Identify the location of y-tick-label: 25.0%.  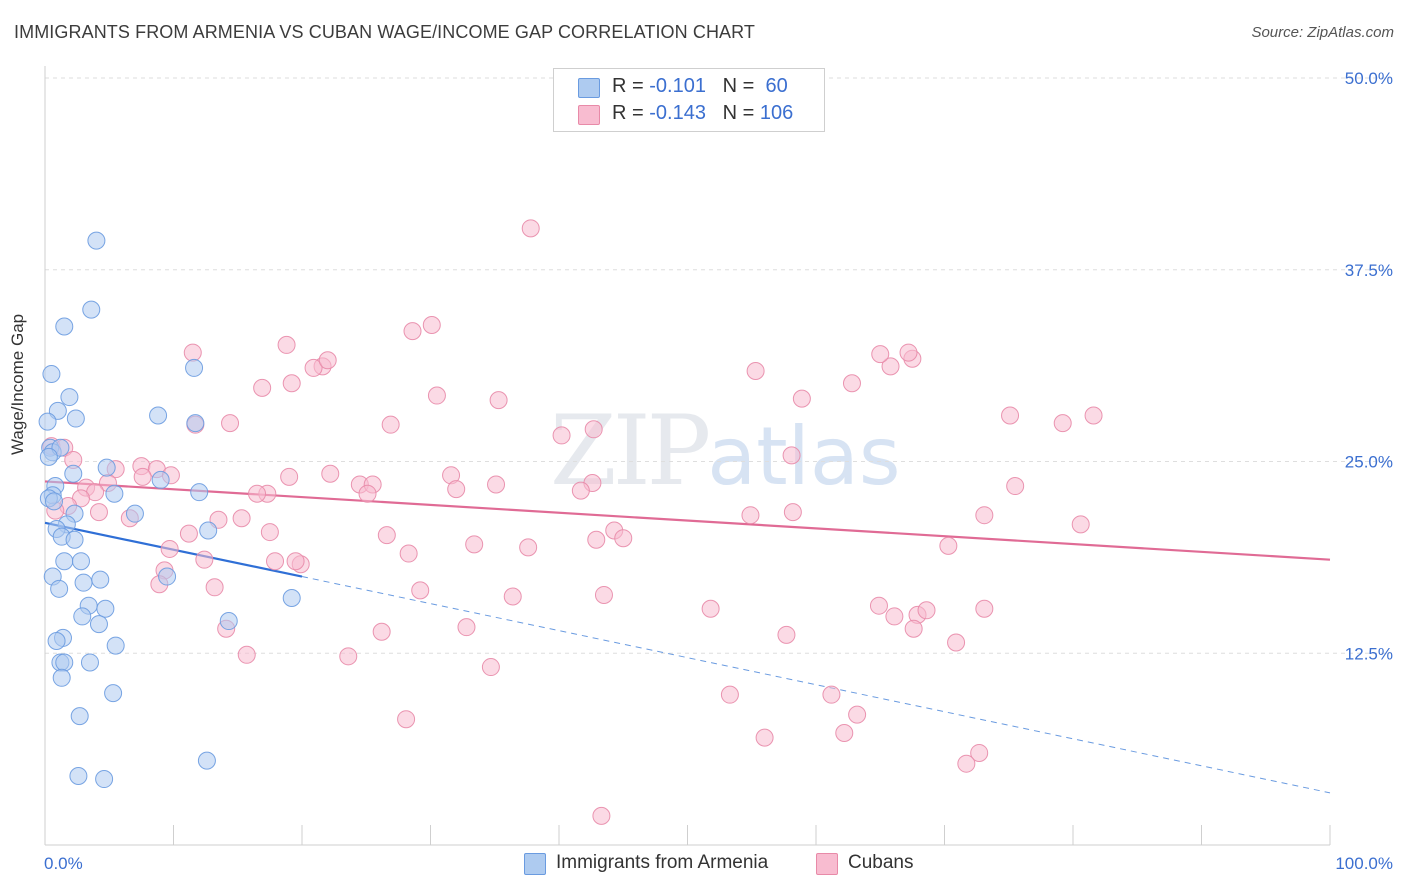
(1369, 462).